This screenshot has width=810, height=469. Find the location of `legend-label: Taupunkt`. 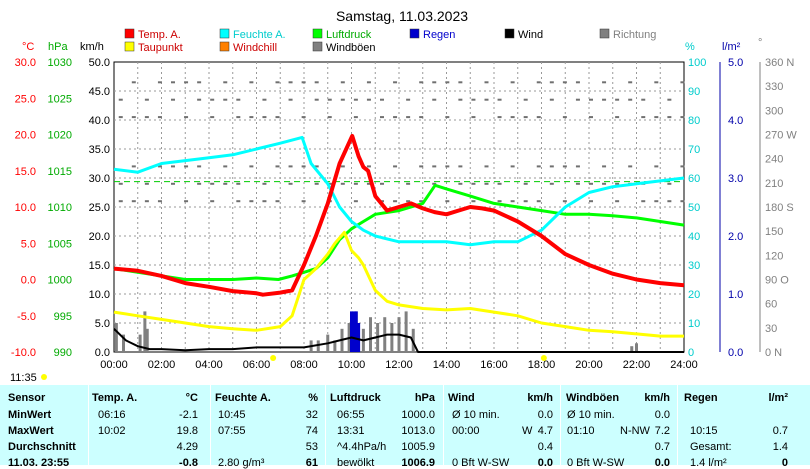

legend-label: Taupunkt is located at coordinates (160, 48).